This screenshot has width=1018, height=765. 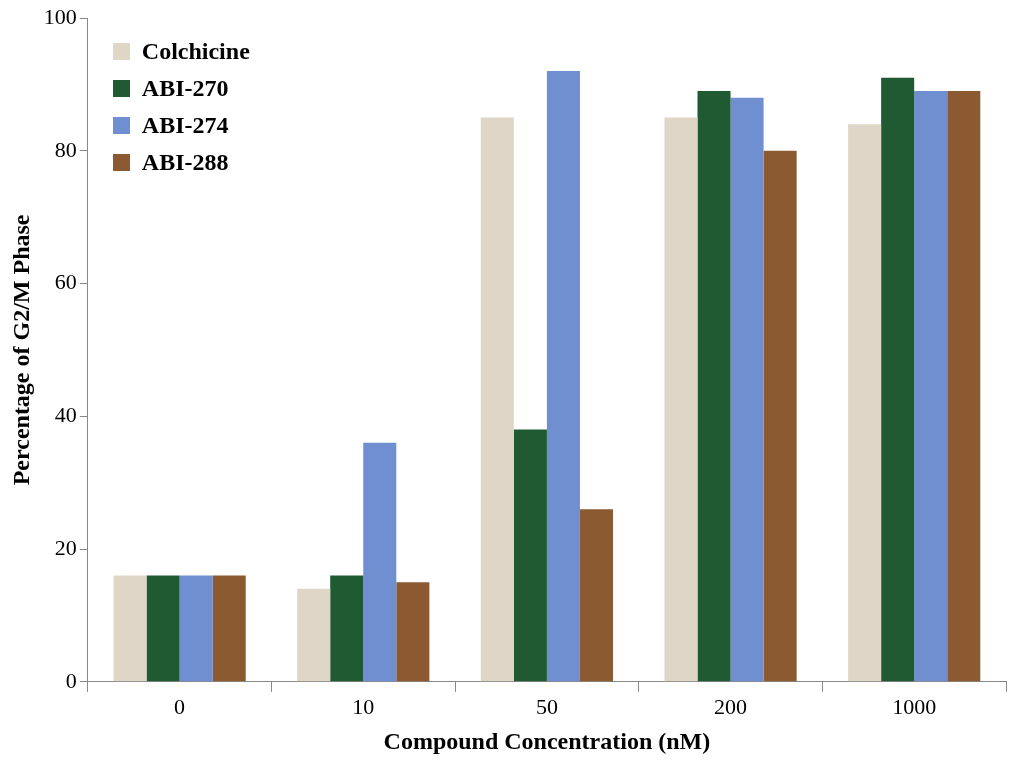 What do you see at coordinates (20, 350) in the screenshot?
I see `y-axis-title: Percentage of G2/M Phase` at bounding box center [20, 350].